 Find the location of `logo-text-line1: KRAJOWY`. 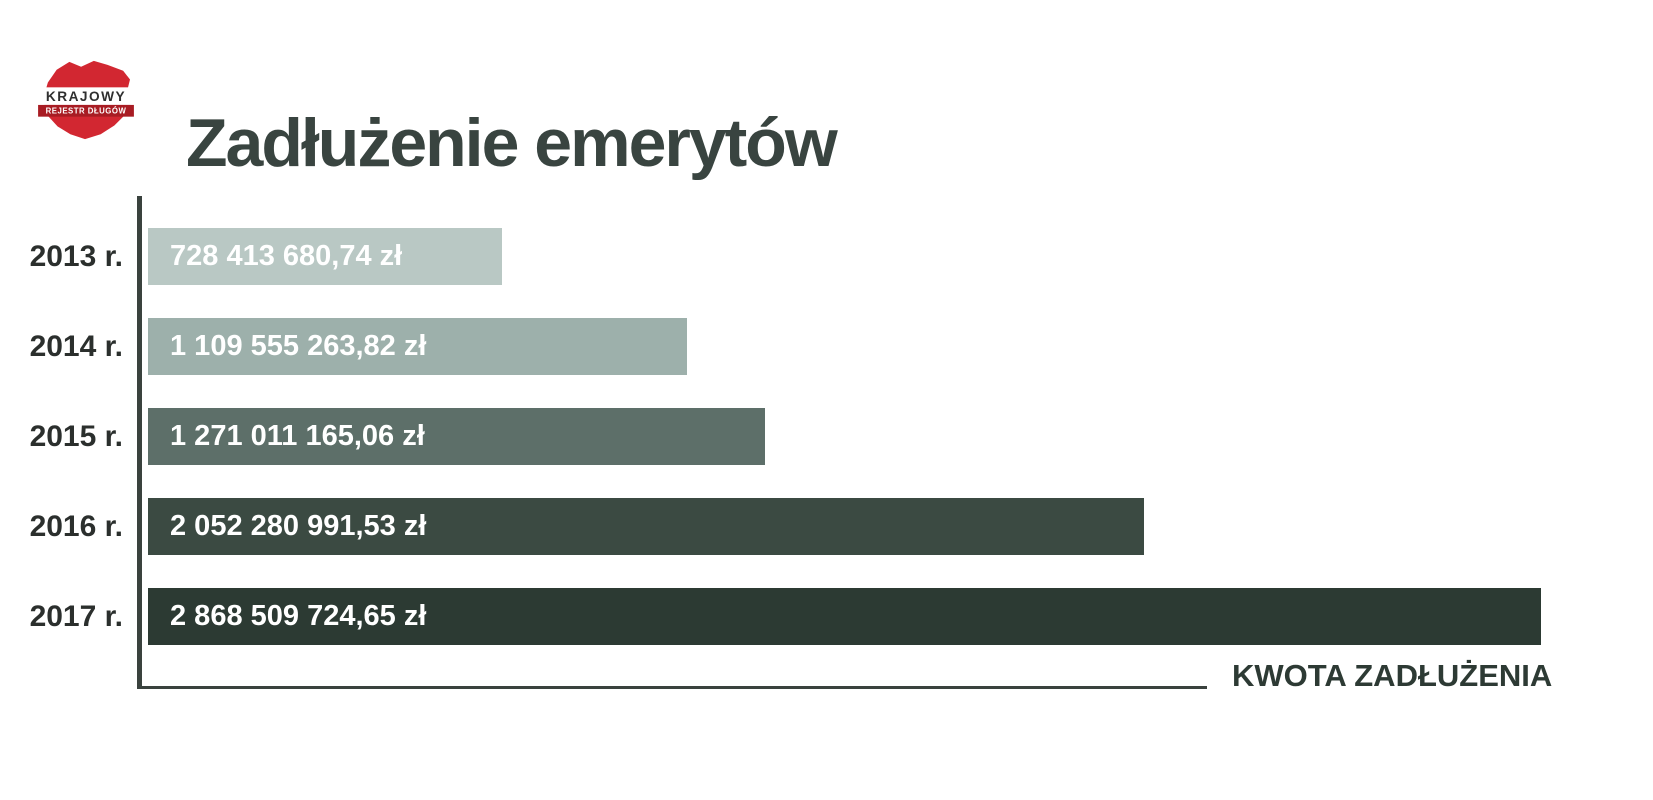

logo-text-line1: KRAJOWY is located at coordinates (86, 96).